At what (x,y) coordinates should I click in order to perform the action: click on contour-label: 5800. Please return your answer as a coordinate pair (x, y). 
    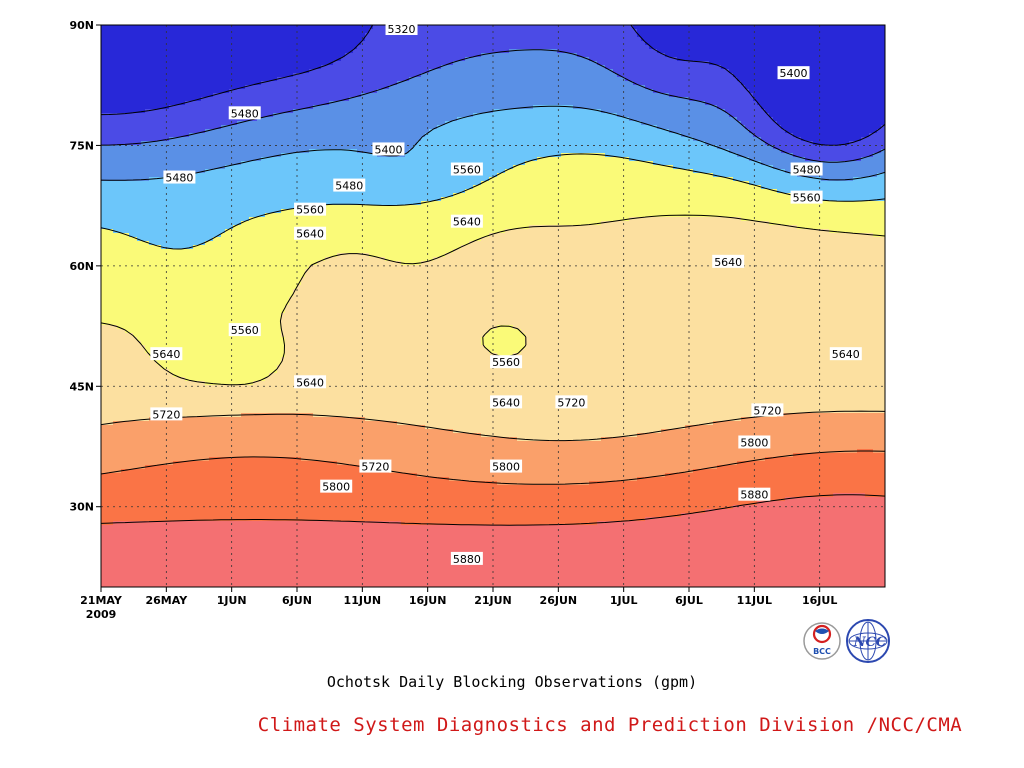
    Looking at the image, I should click on (506, 467).